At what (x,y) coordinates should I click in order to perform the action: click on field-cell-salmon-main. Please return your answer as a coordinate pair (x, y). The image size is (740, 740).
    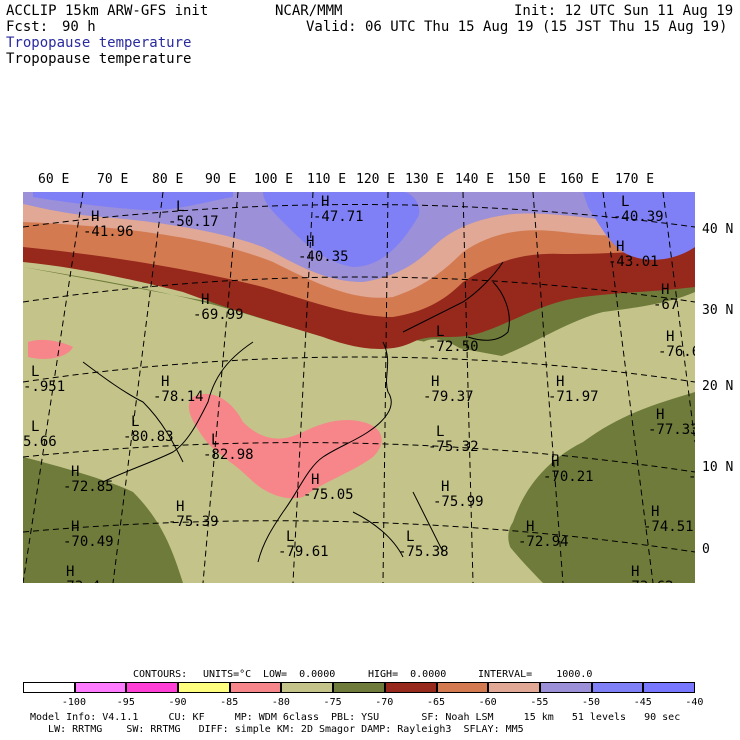
    Looking at the image, I should click on (285, 446).